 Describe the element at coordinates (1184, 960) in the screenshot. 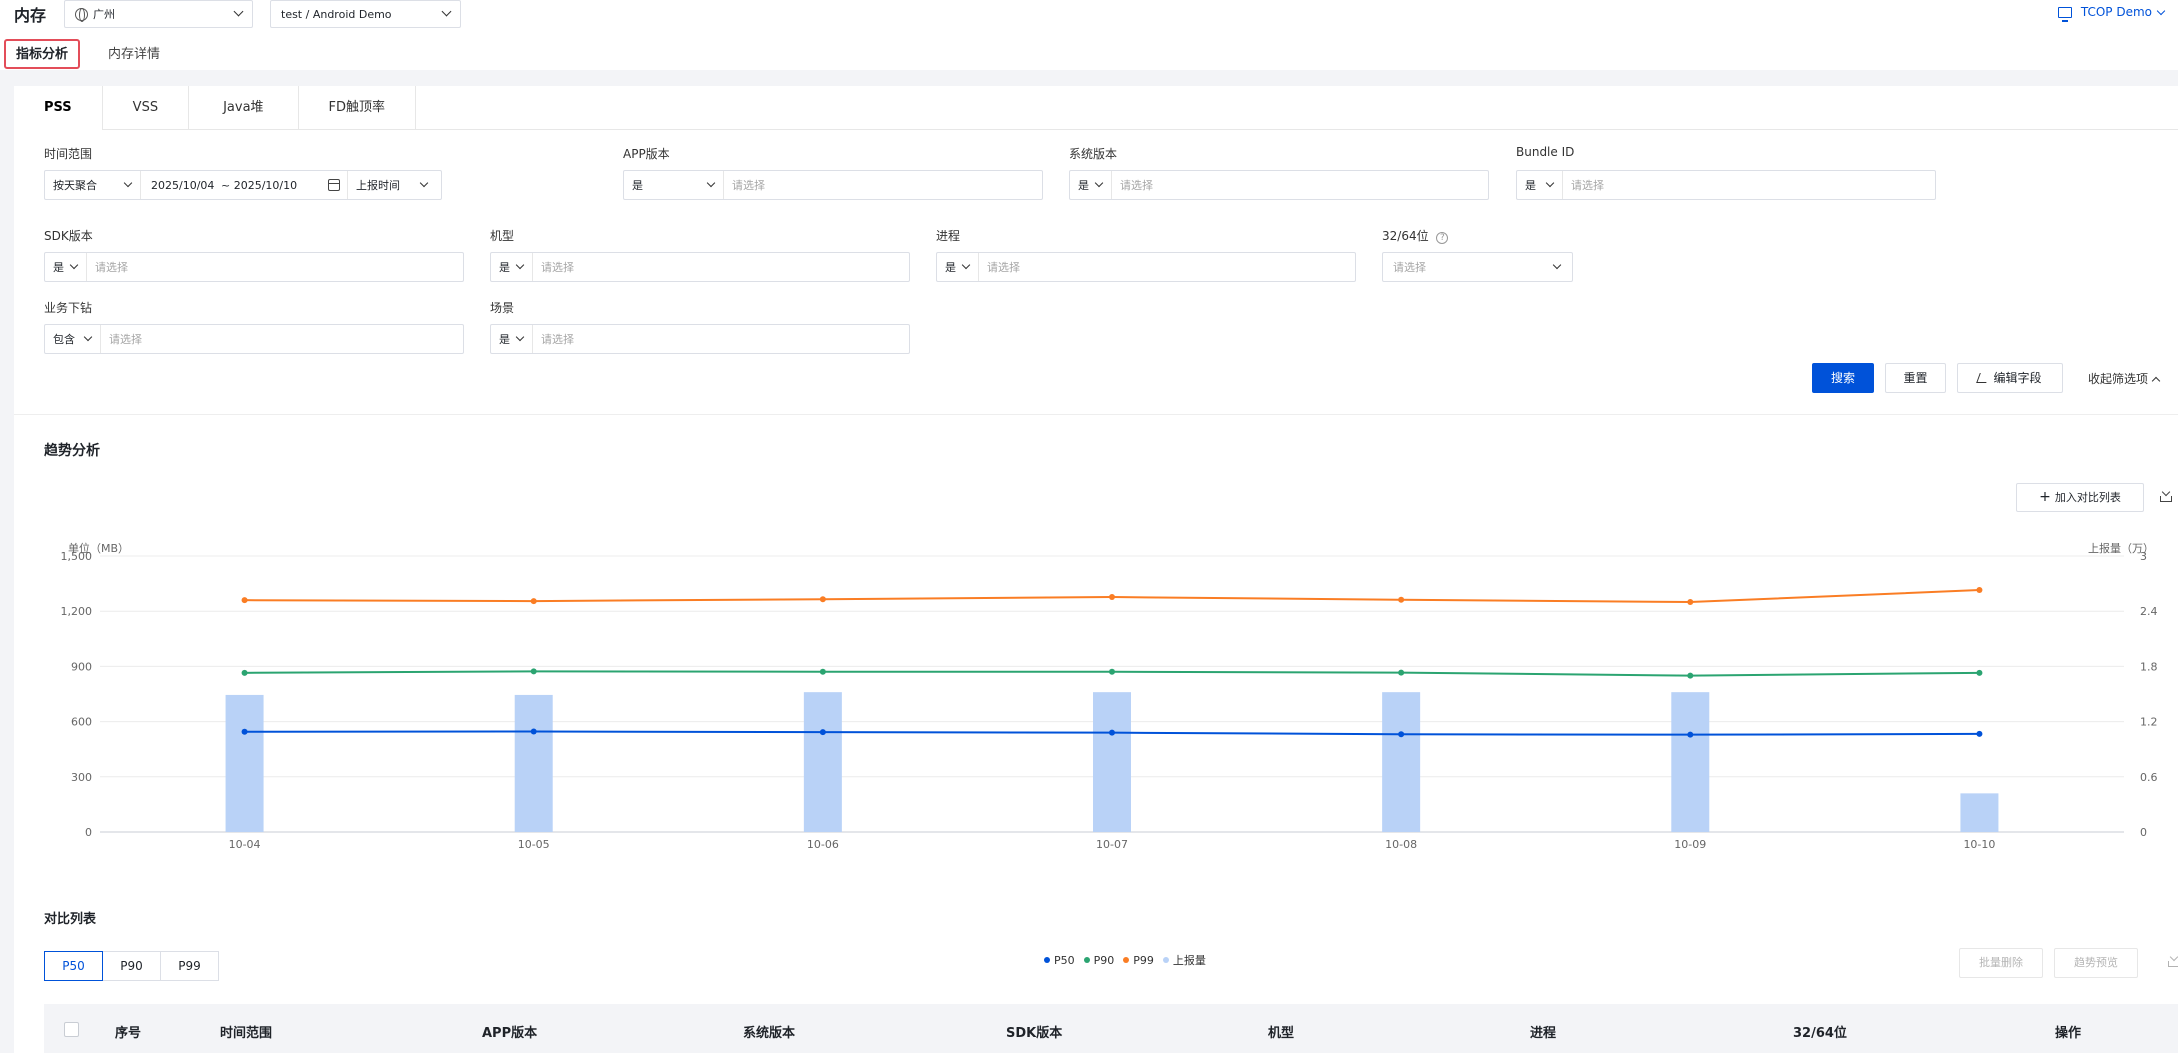

I see `legend-item-report-count: 上报量` at that location.